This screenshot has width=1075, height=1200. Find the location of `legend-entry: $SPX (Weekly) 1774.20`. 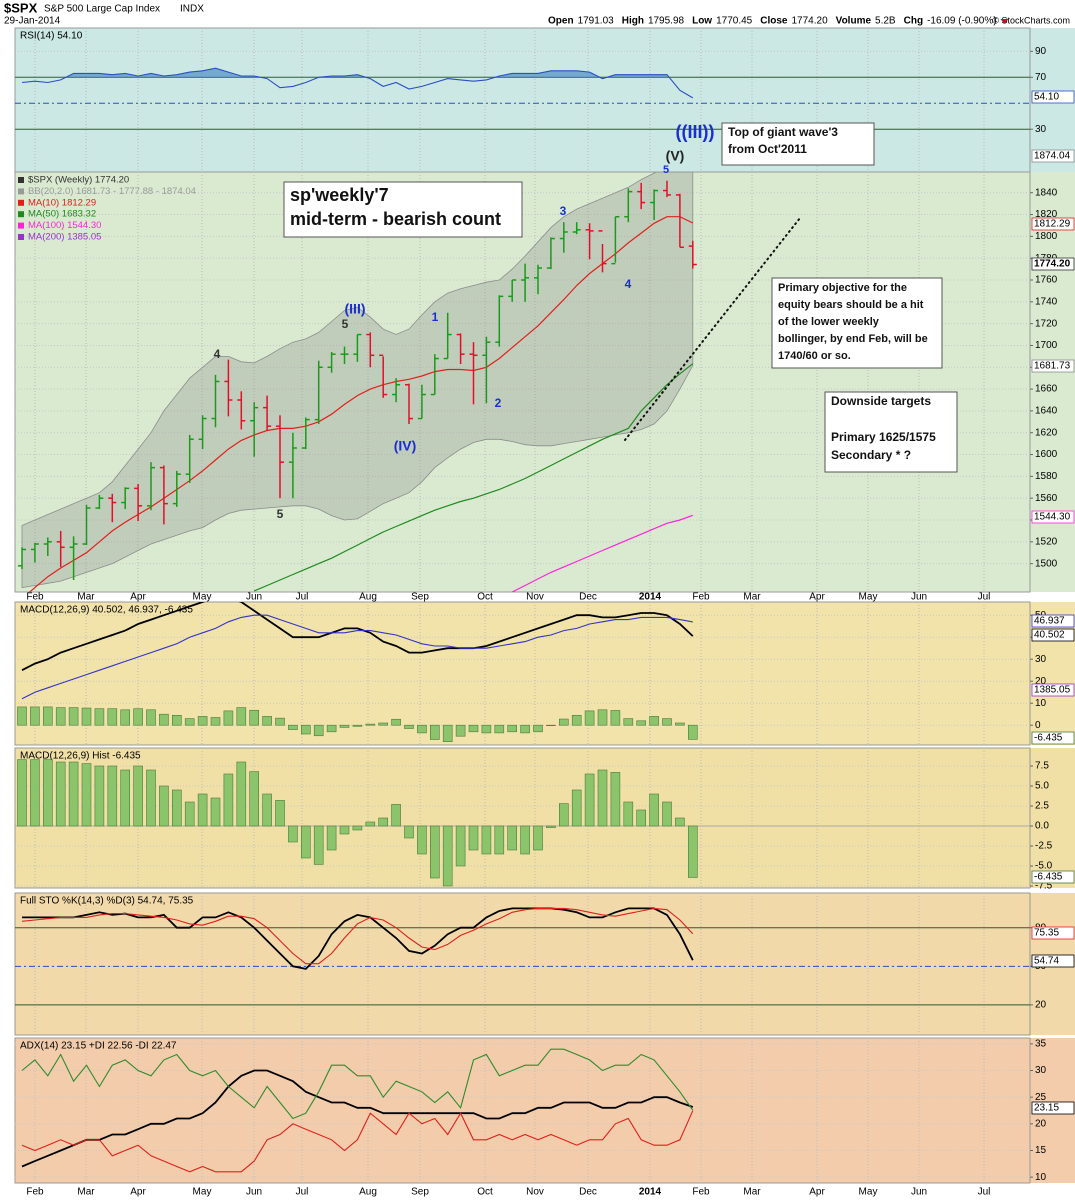

legend-entry: $SPX (Weekly) 1774.20 is located at coordinates (78, 180).